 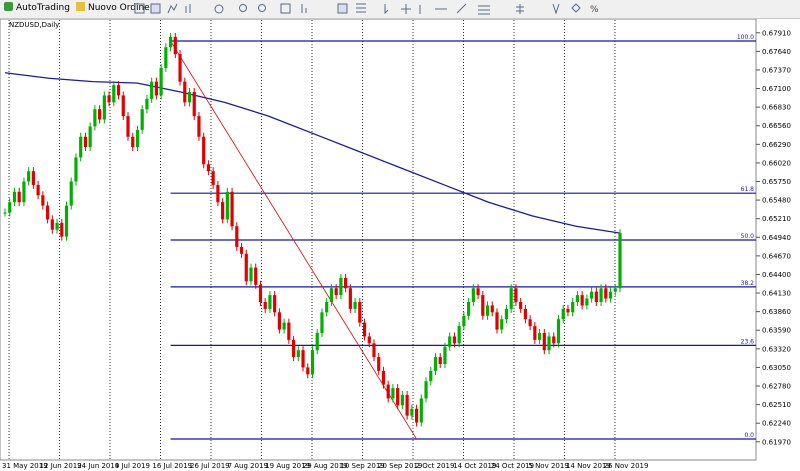 What do you see at coordinates (776, 163) in the screenshot?
I see `y-tick-label: 0.66020` at bounding box center [776, 163].